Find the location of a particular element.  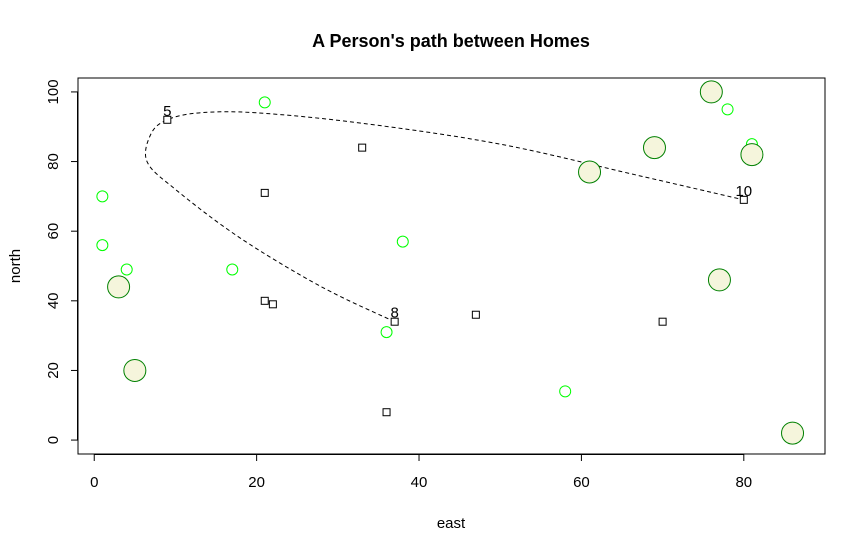

x-tick-label: 60 is located at coordinates (581, 482).